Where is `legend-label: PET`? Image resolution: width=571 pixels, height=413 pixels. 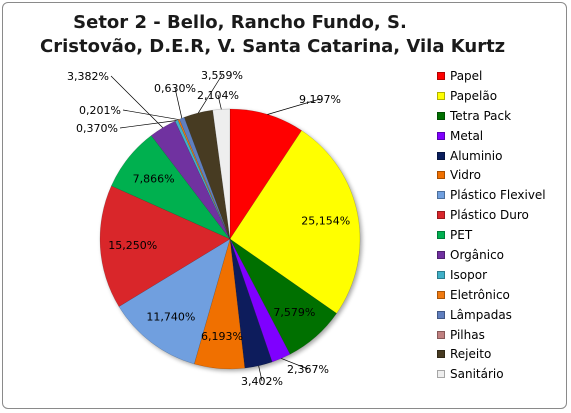 legend-label: PET is located at coordinates (461, 235).